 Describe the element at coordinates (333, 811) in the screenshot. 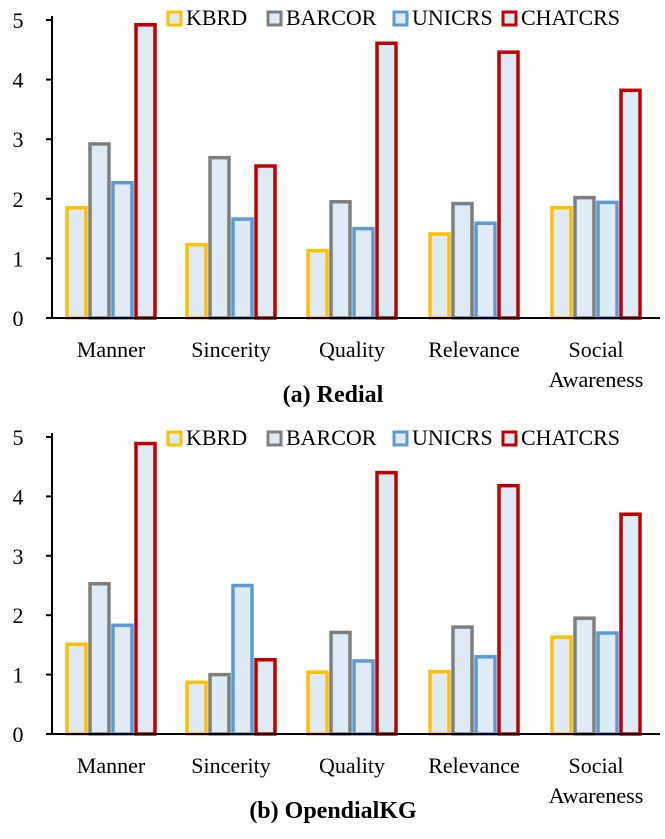

I see `chart-title: (b) OpendialKG` at that location.